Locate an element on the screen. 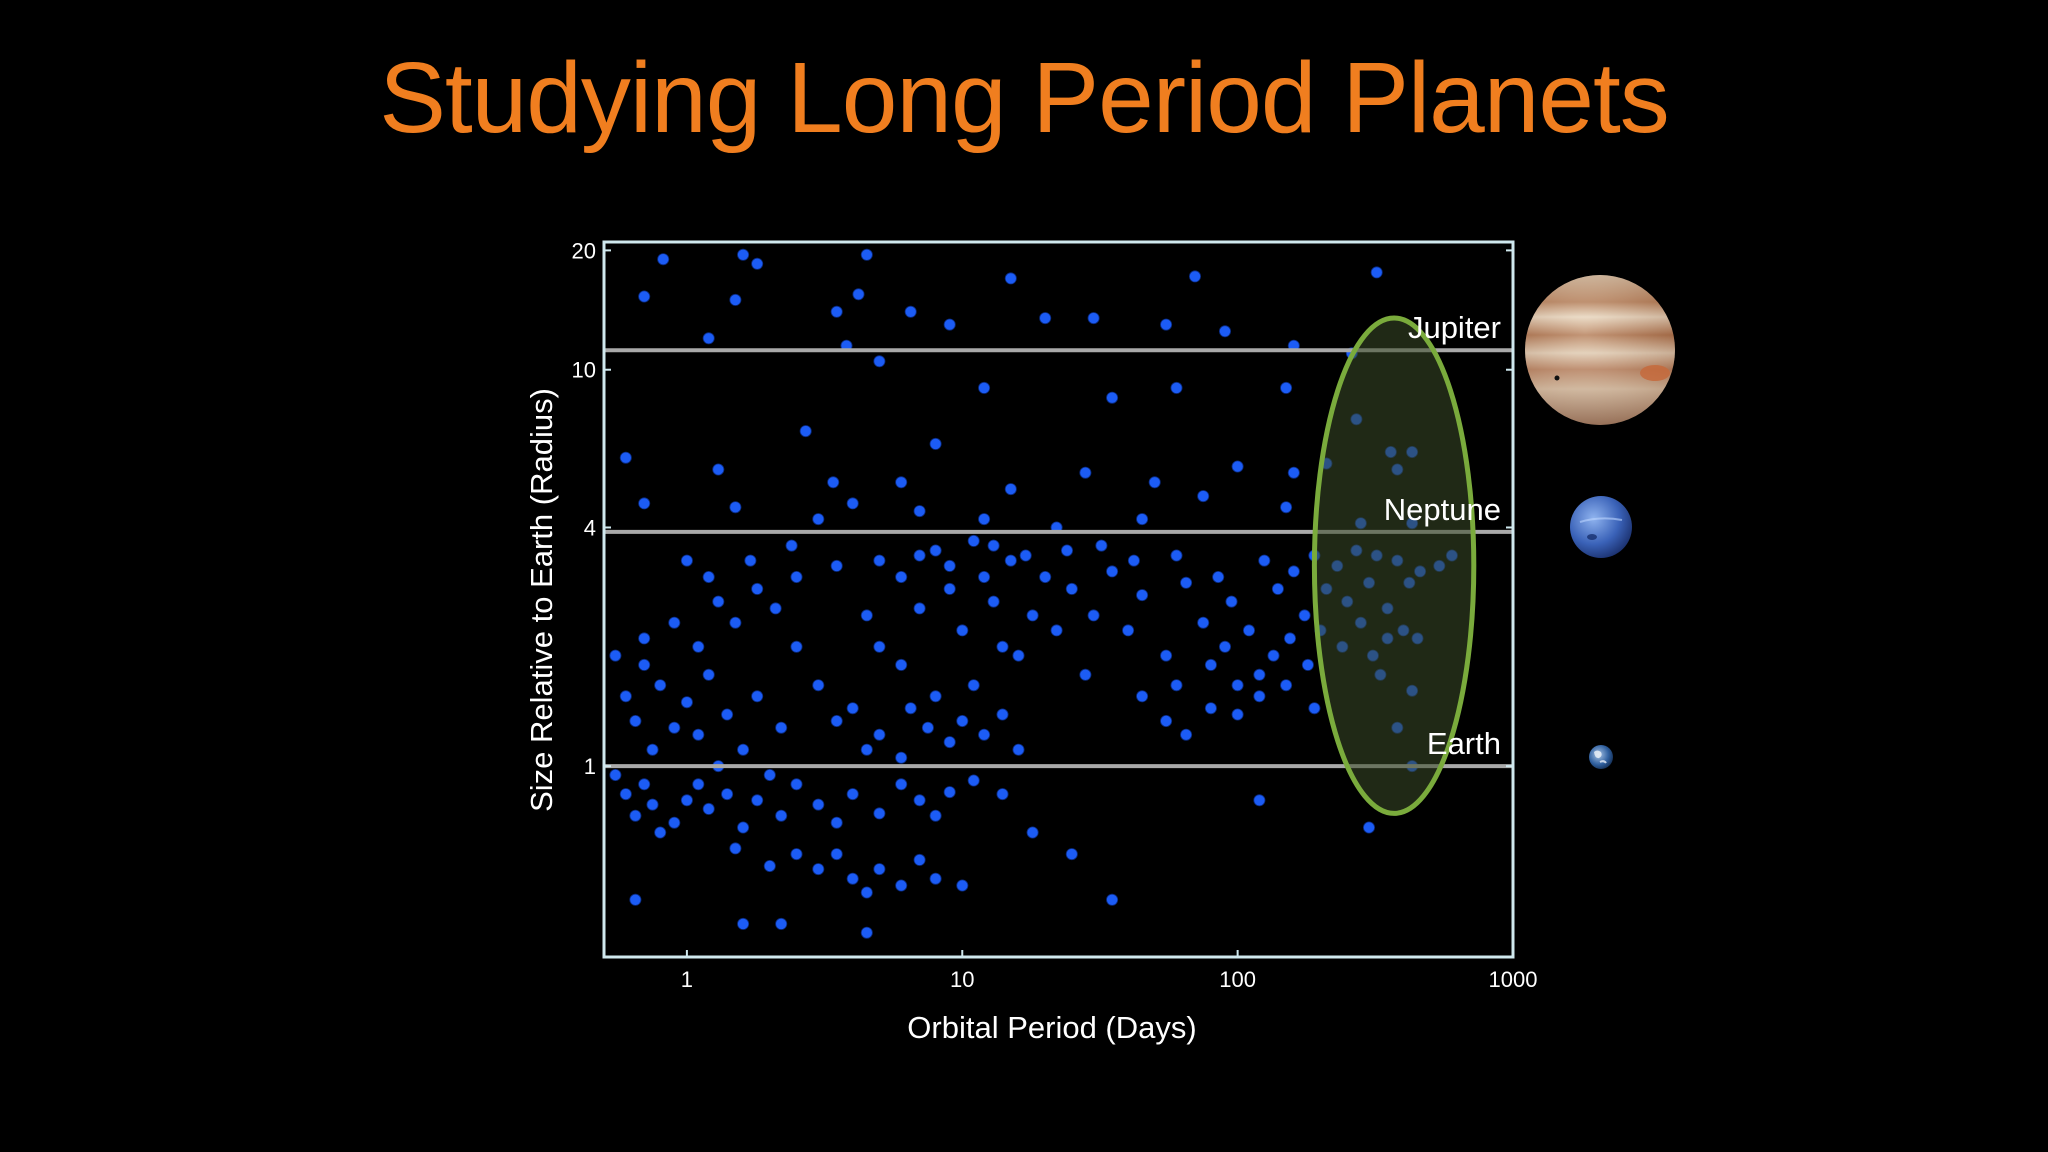 The width and height of the screenshot is (2048, 1152). y-tick-label: 4 is located at coordinates (590, 527).